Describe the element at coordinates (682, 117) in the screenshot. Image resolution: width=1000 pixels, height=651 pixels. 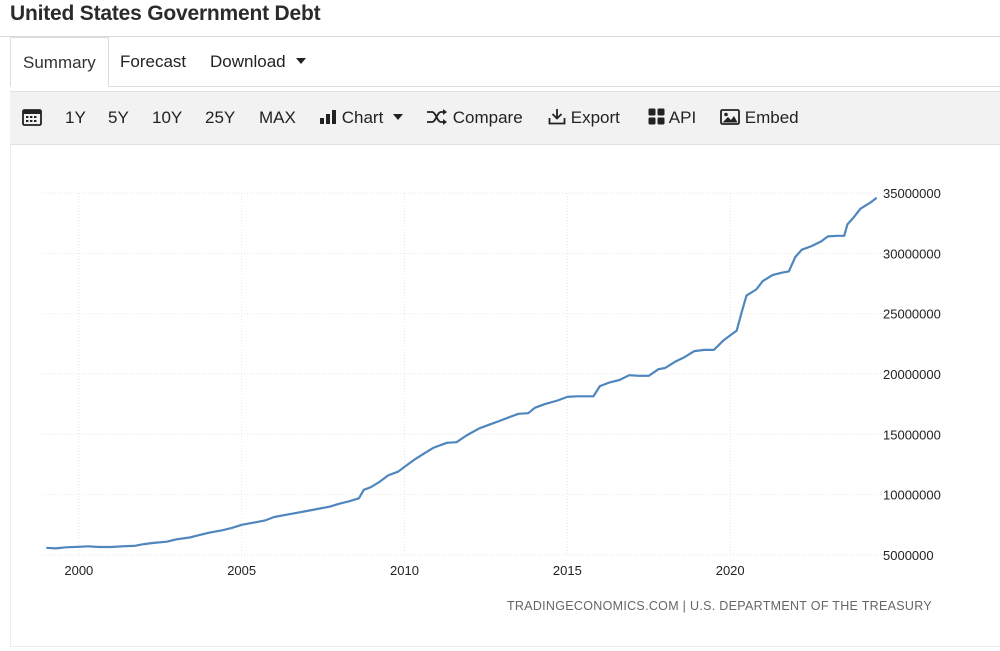
I see `api-label: API` at that location.